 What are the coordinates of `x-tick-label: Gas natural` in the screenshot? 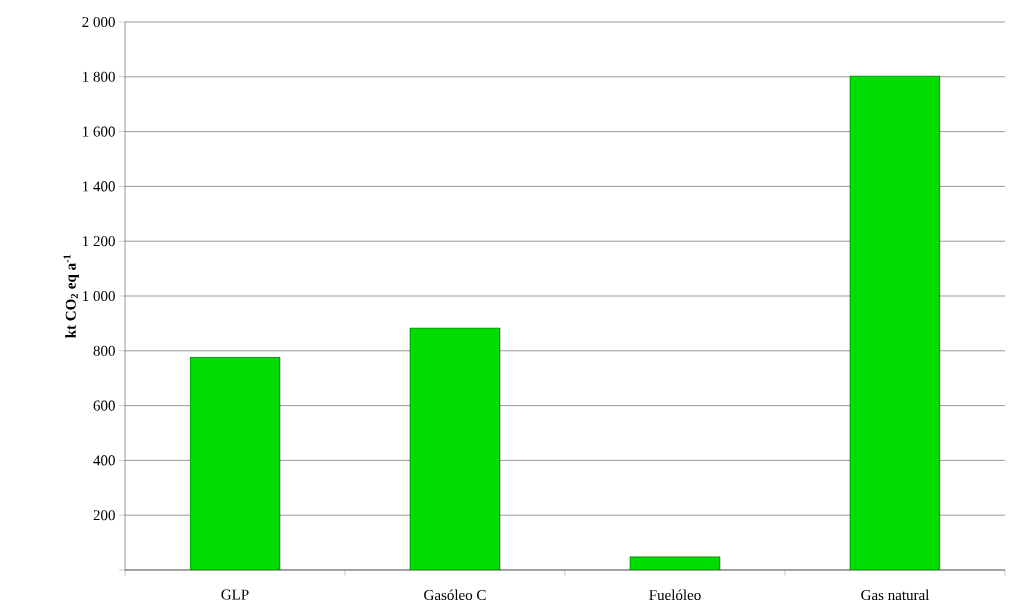 It's located at (895, 595).